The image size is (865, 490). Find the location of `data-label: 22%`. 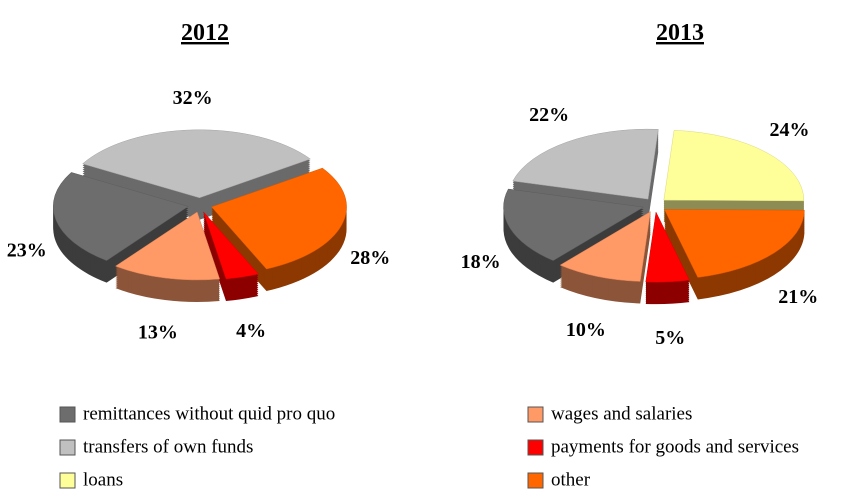

data-label: 22% is located at coordinates (549, 115).